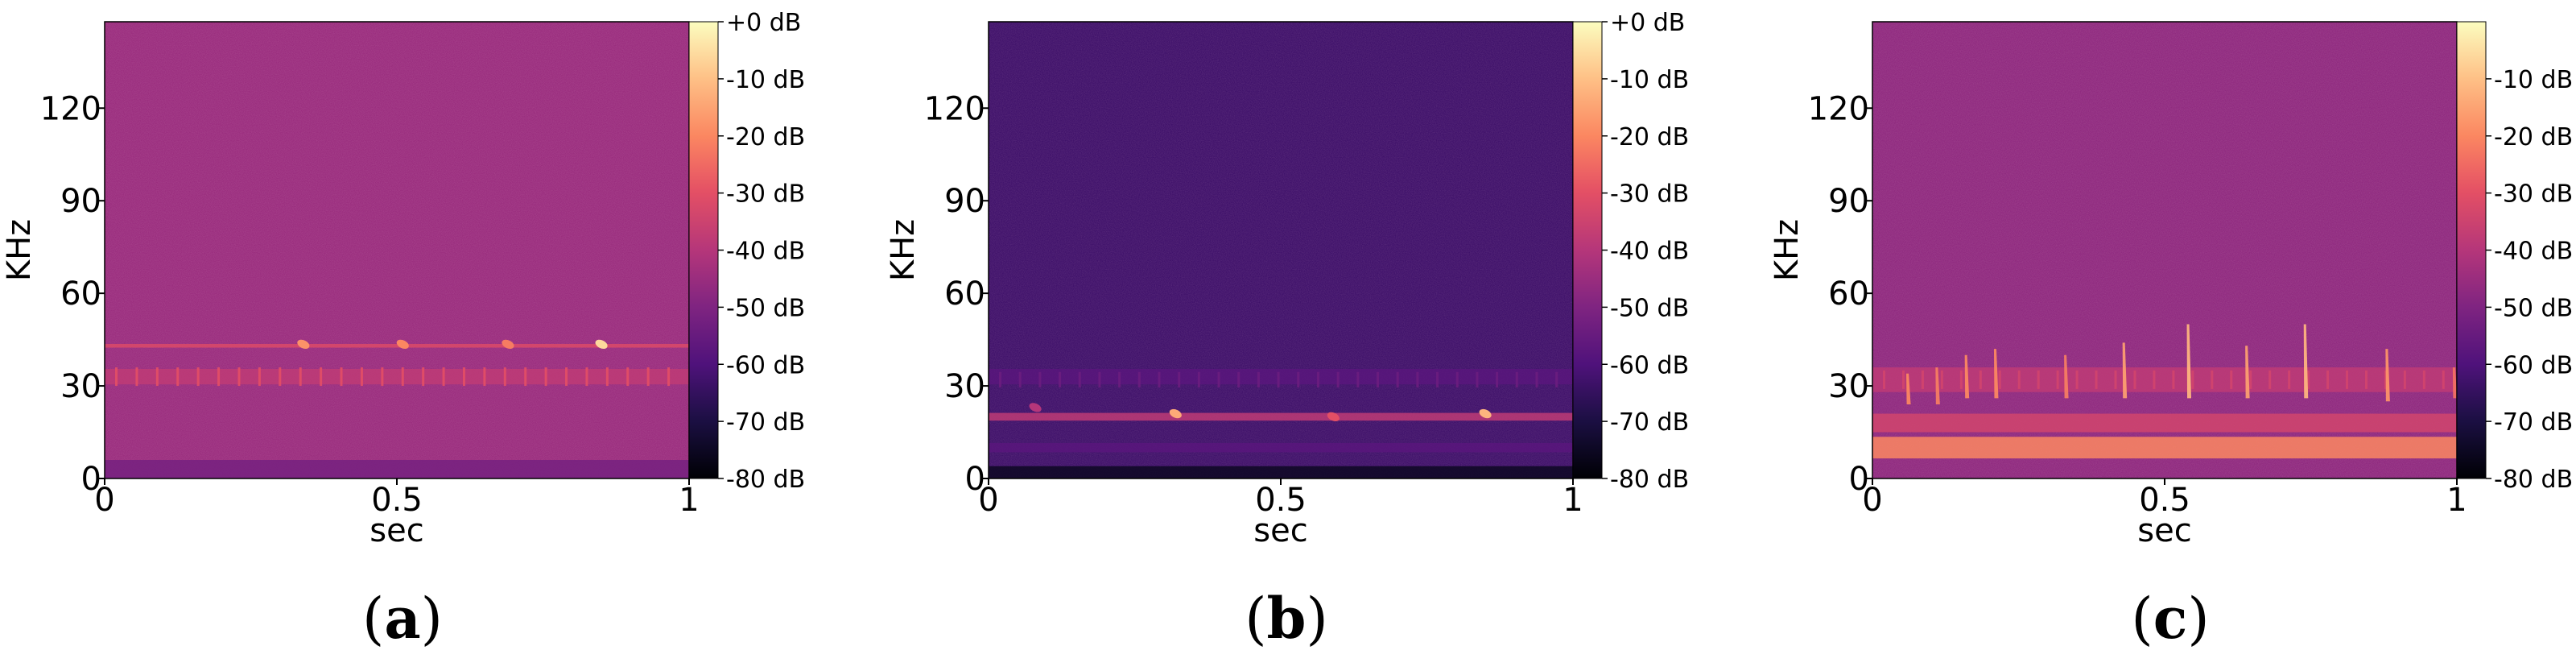  I want to click on colorbar-tick-label-a-8: -80 dB, so click(765, 480).